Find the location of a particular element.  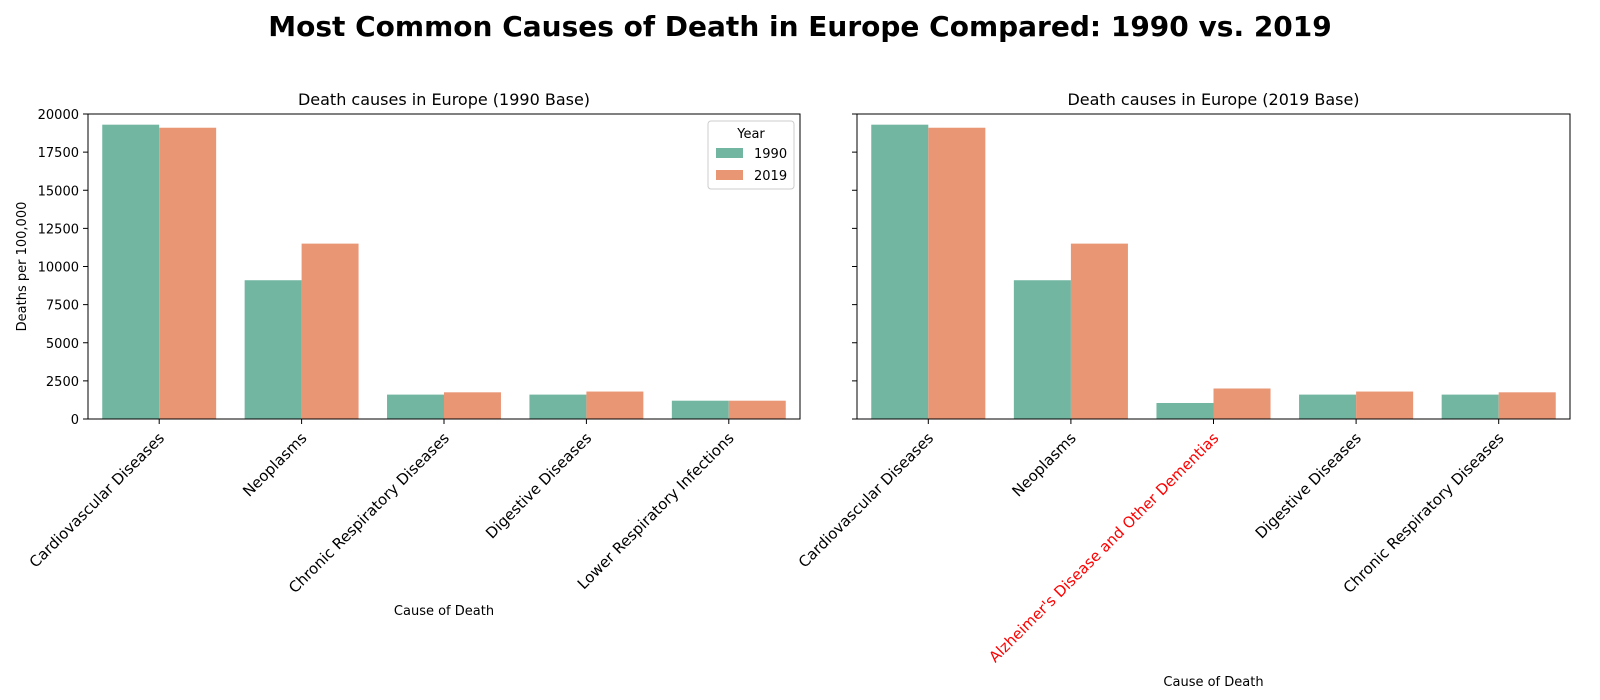

y-tick-label: 5000 is located at coordinates (62, 344).